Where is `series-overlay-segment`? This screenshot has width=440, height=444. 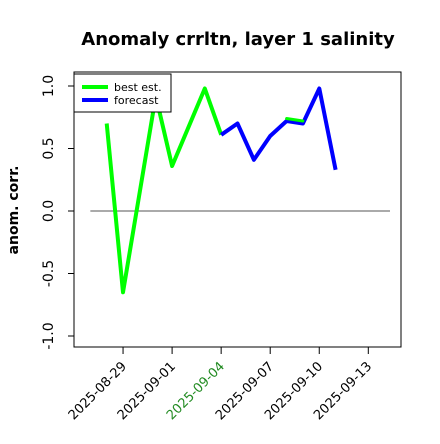
series-overlay-segment is located at coordinates (295, 120).